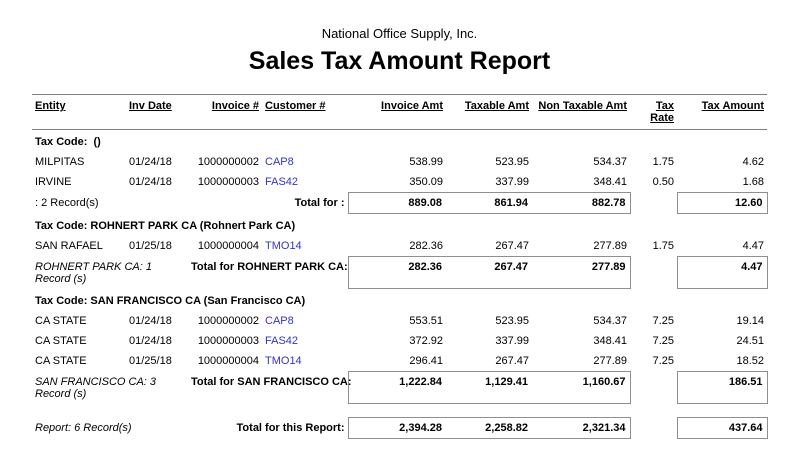 The width and height of the screenshot is (799, 451). Describe the element at coordinates (319, 202) in the screenshot. I see `group-total-label: Total for :` at that location.